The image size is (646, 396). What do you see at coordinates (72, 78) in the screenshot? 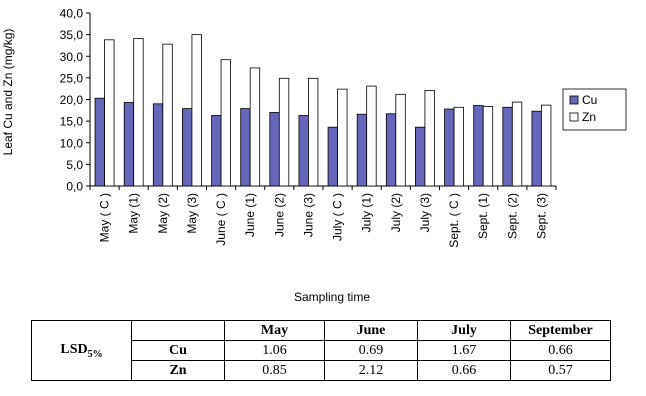
I see `y-tick-label: 25,0` at bounding box center [72, 78].